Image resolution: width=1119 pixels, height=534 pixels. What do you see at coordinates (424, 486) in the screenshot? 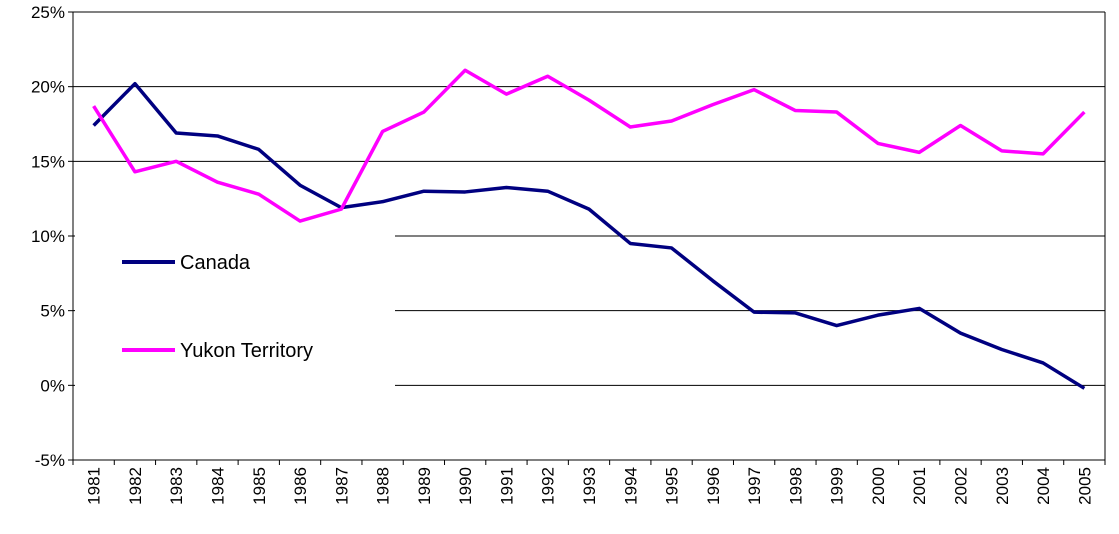
I see `x-tick-label: 1989` at bounding box center [424, 486].